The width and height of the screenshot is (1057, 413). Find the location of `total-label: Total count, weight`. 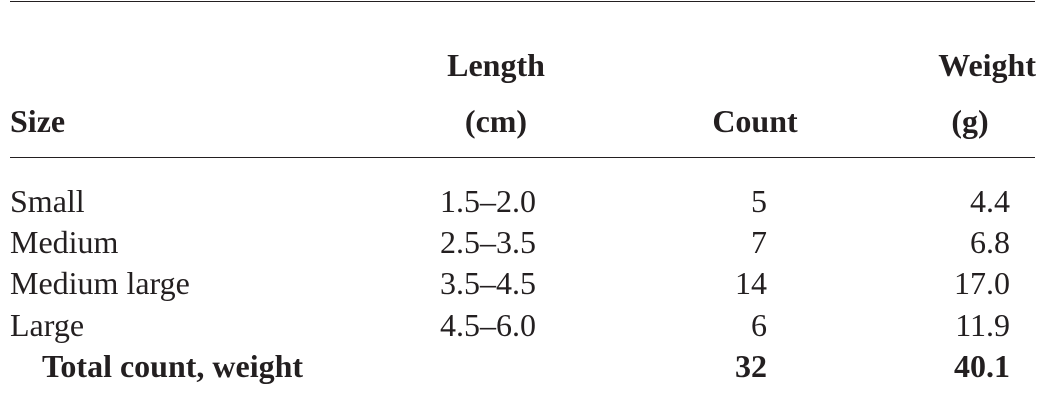

total-label: Total count, weight is located at coordinates (173, 366).